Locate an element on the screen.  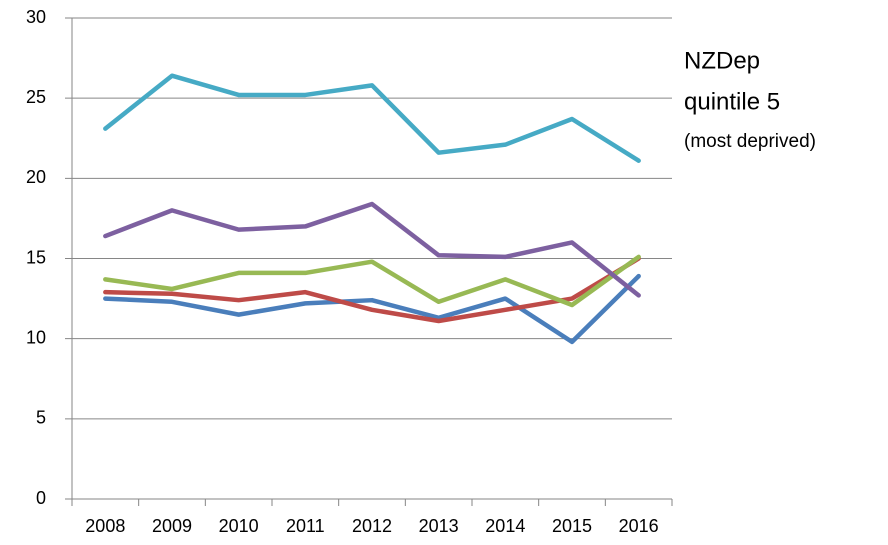
x-tick-label: 2011 is located at coordinates (305, 526).